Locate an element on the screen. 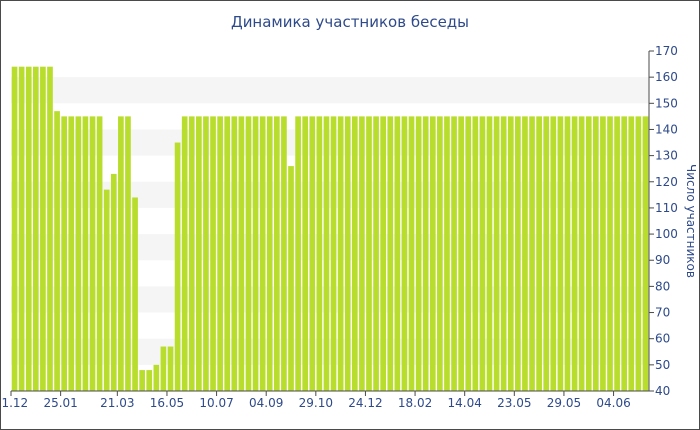 This screenshot has width=700, height=430. y-tick-label: 40 is located at coordinates (662, 391).